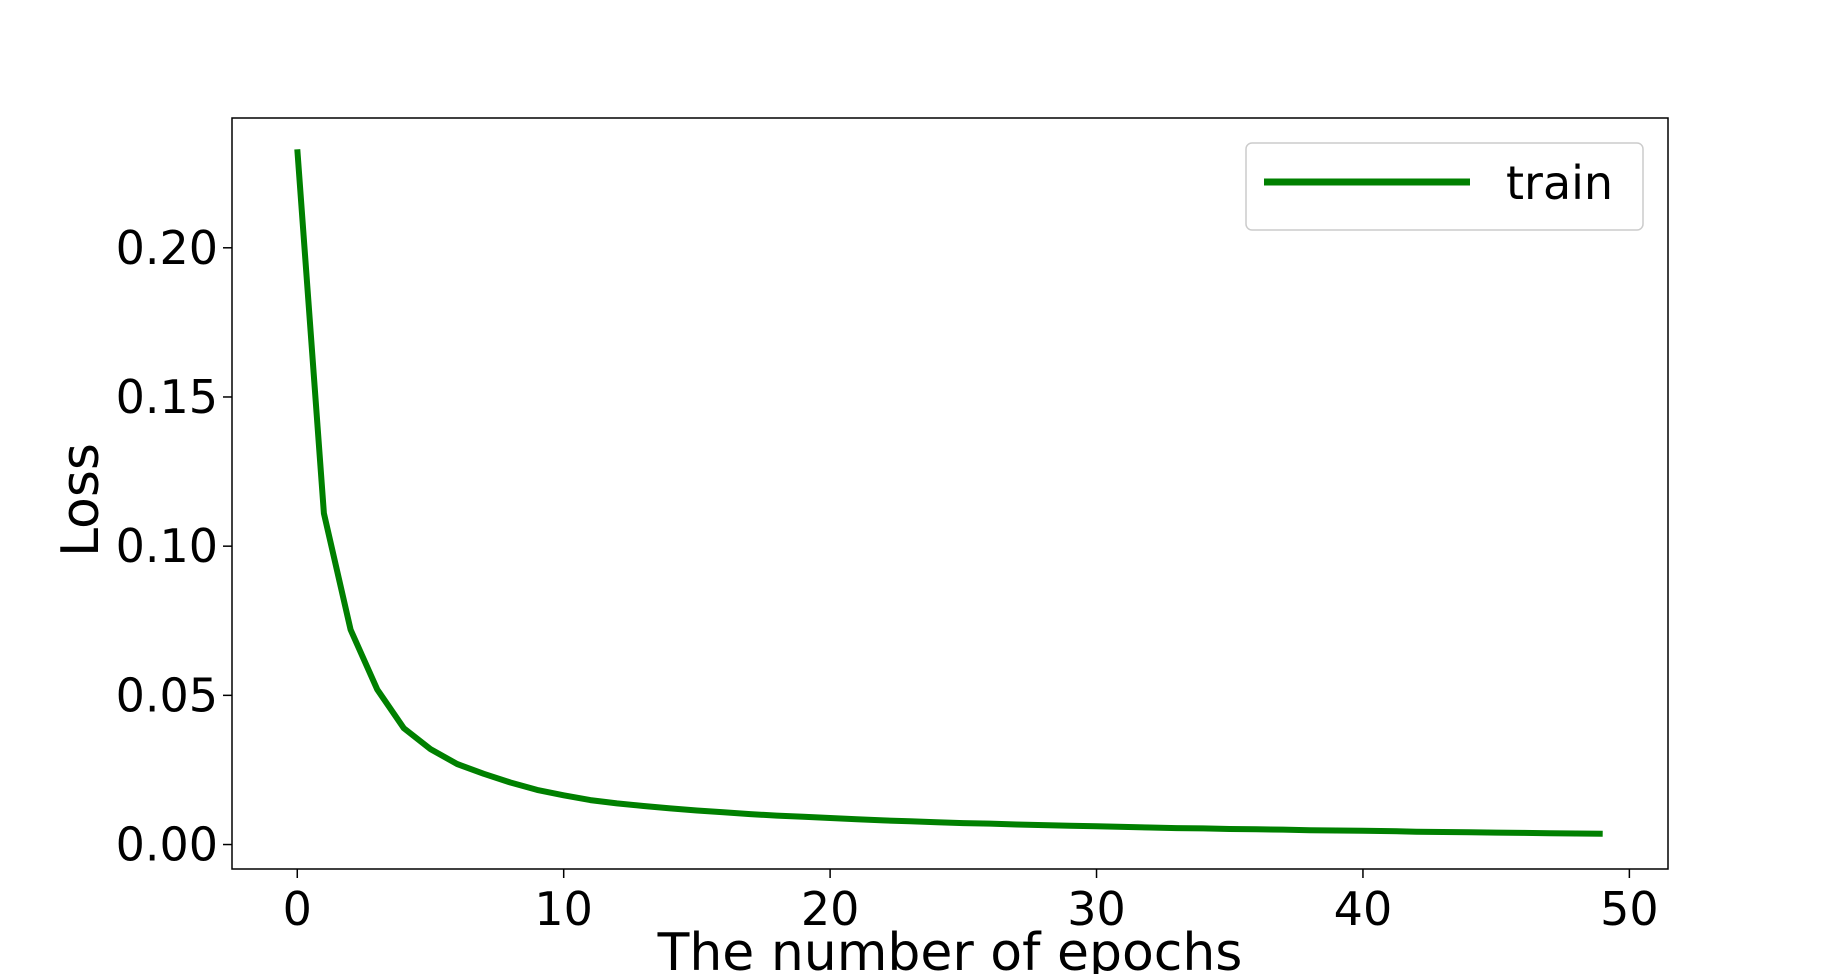 This screenshot has width=1848, height=974. I want to click on y-tick-label: 0.05, so click(167, 695).